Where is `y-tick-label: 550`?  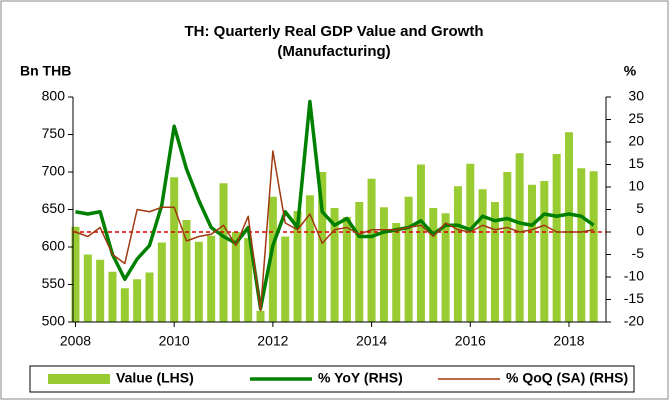 y-tick-label: 550 is located at coordinates (54, 283).